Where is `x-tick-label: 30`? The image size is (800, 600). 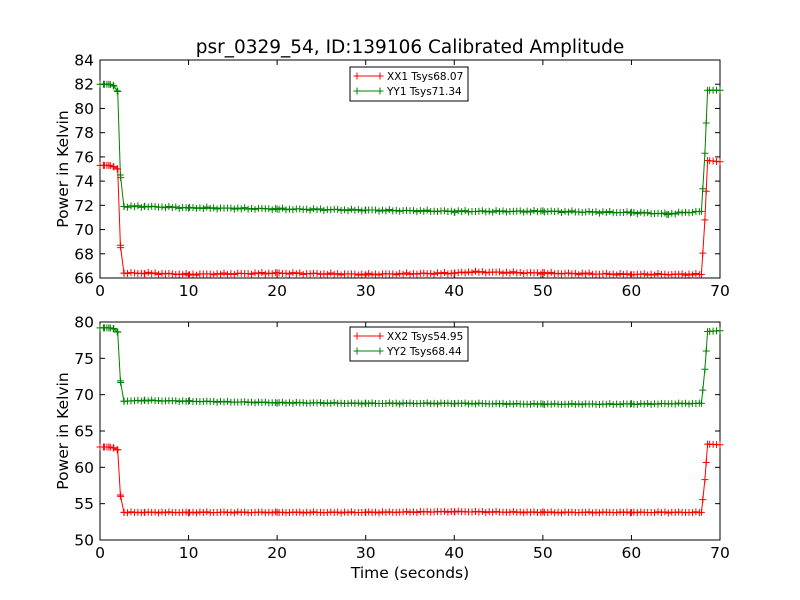 x-tick-label: 30 is located at coordinates (366, 291).